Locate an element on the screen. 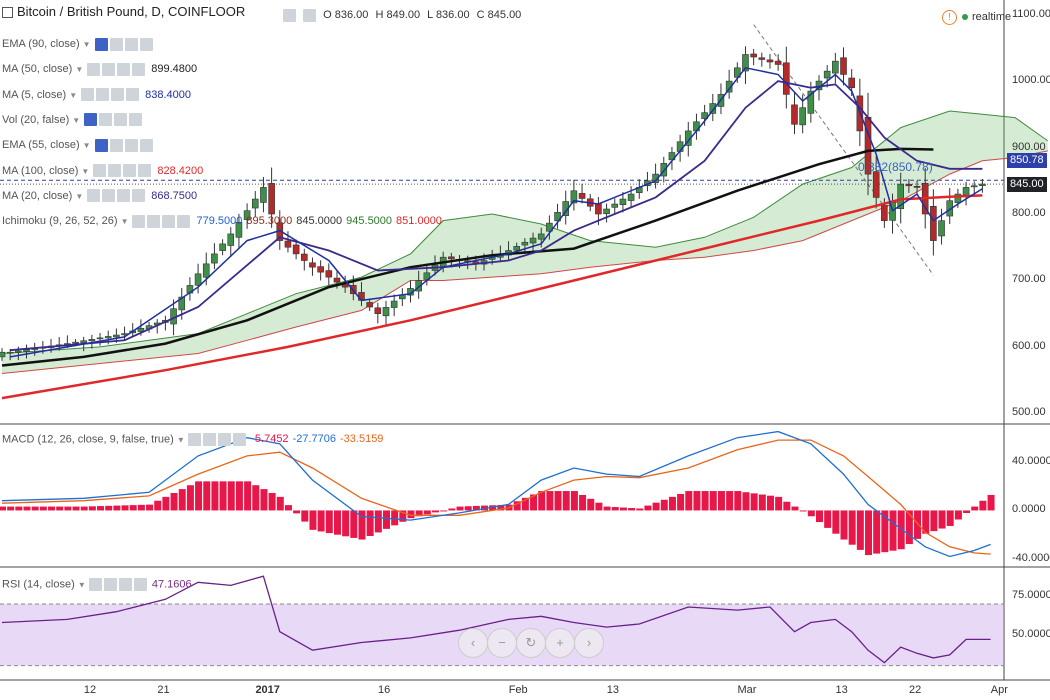 Image resolution: width=1050 pixels, height=700 pixels. indicator-row: EMA (55, close) ▼ is located at coordinates (78, 145).